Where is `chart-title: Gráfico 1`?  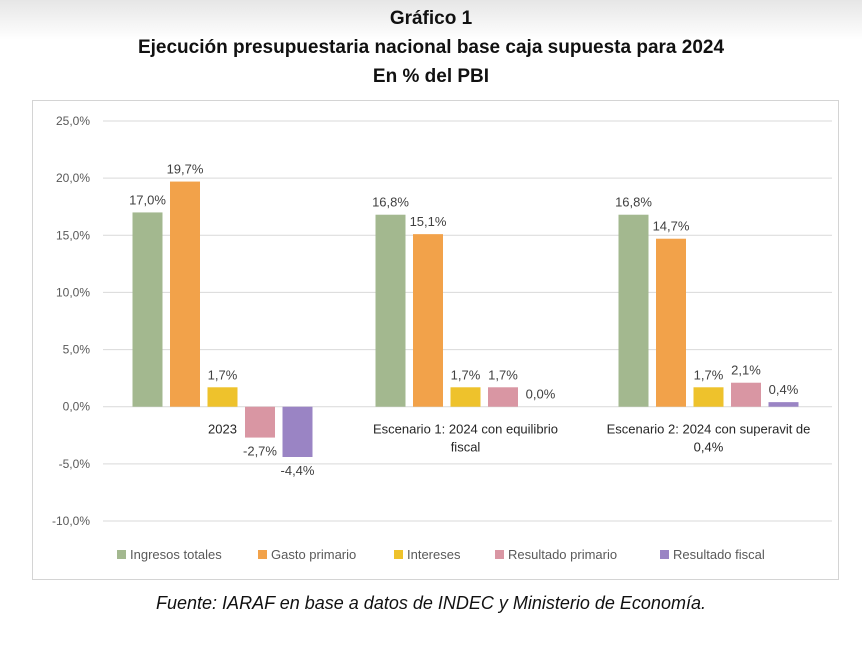 chart-title: Gráfico 1 is located at coordinates (431, 18).